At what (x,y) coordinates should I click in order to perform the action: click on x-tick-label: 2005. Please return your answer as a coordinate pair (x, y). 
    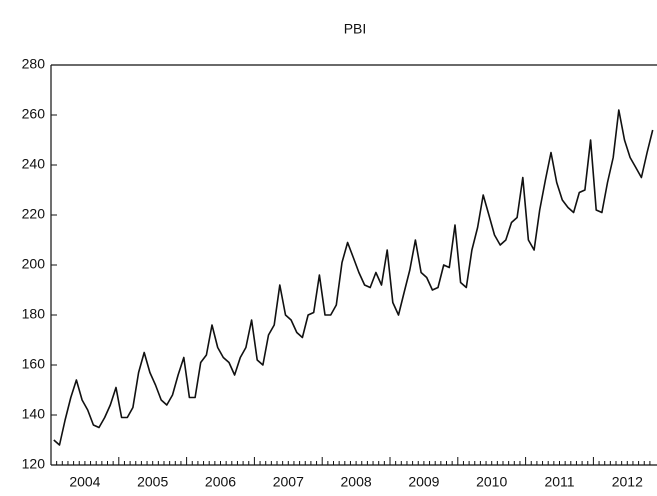
    Looking at the image, I should click on (152, 482).